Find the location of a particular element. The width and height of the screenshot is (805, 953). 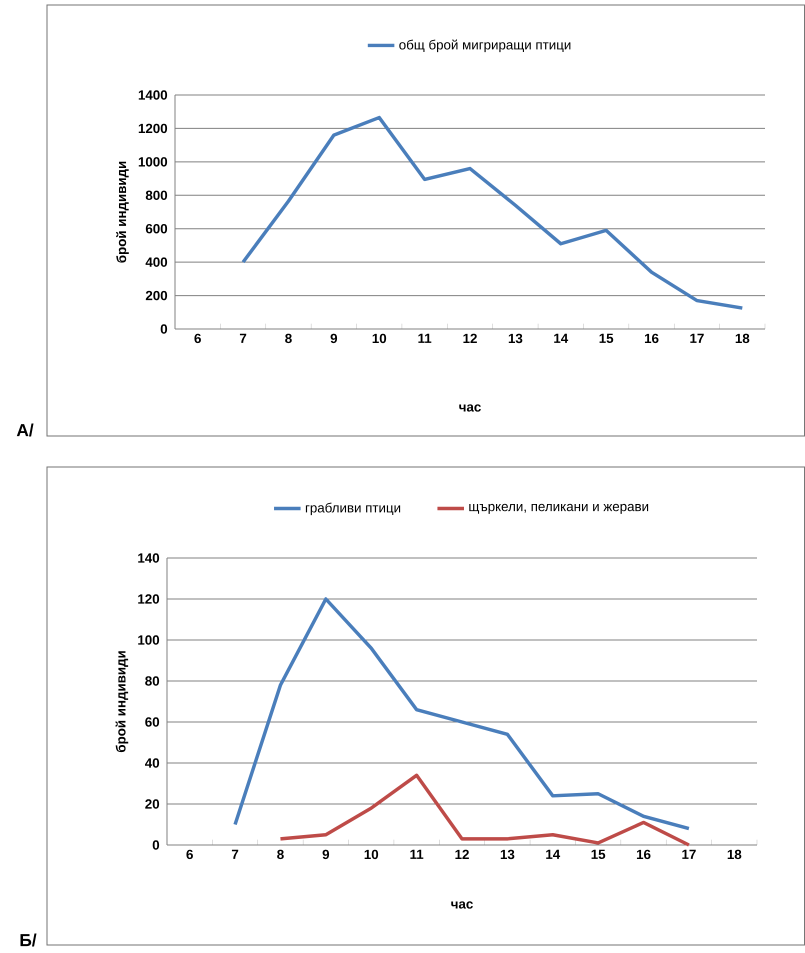

legend-label: щъркели, пеликани и жерави is located at coordinates (558, 509).